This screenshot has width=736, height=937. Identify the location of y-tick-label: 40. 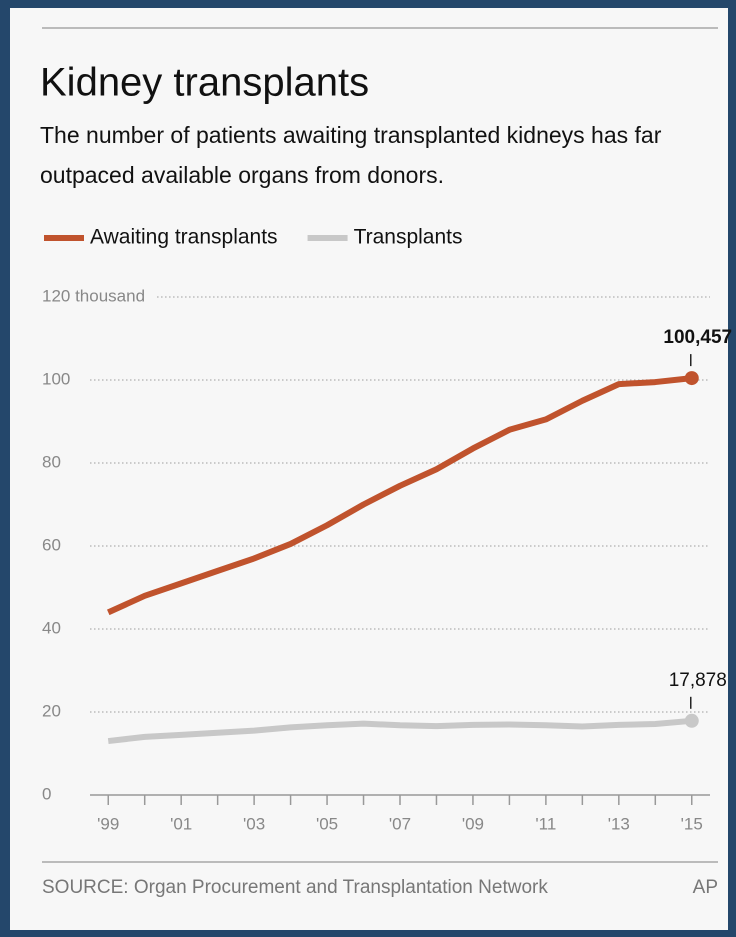
(51, 627).